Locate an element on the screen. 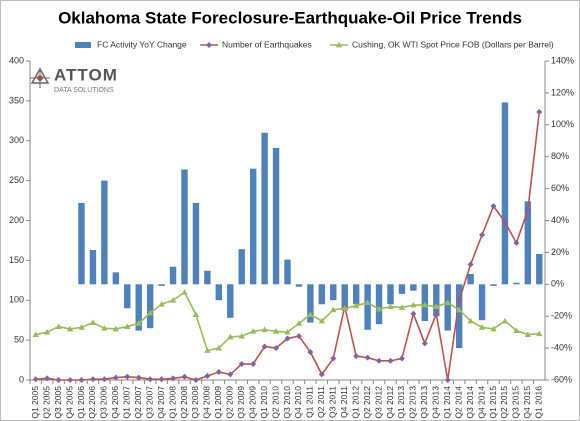 The image size is (580, 421). y2-tick-label: 100% is located at coordinates (562, 124).